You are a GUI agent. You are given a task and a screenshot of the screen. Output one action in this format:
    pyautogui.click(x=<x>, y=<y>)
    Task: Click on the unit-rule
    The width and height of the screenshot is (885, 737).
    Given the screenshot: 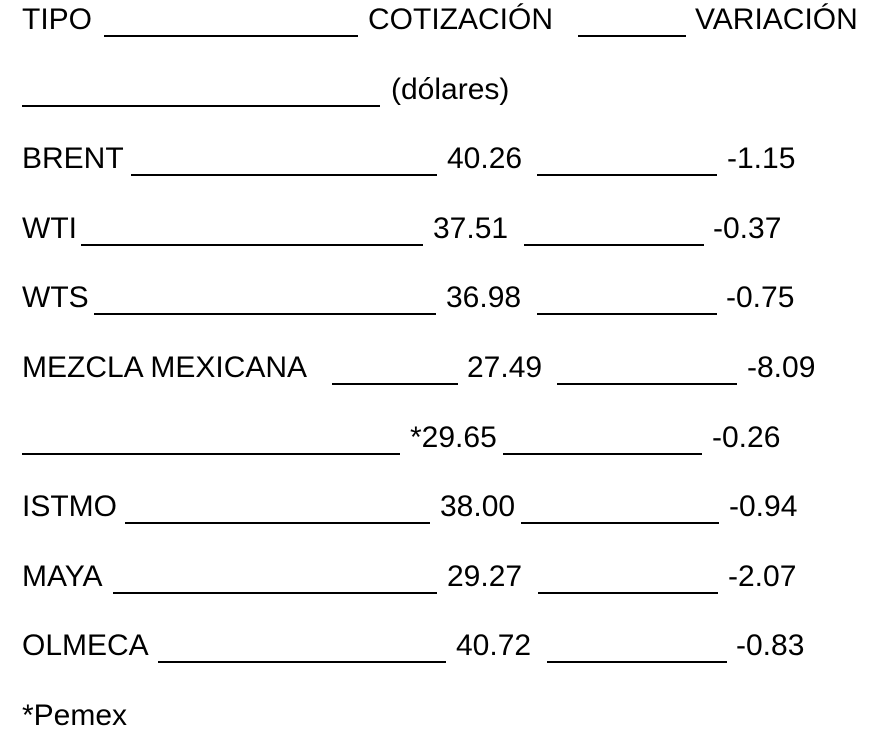 What is the action you would take?
    pyautogui.click(x=201, y=106)
    